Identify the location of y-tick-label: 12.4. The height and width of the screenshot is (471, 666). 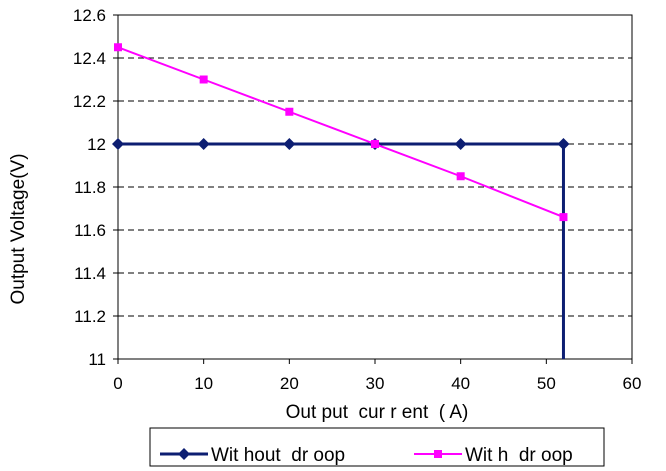
(89, 58).